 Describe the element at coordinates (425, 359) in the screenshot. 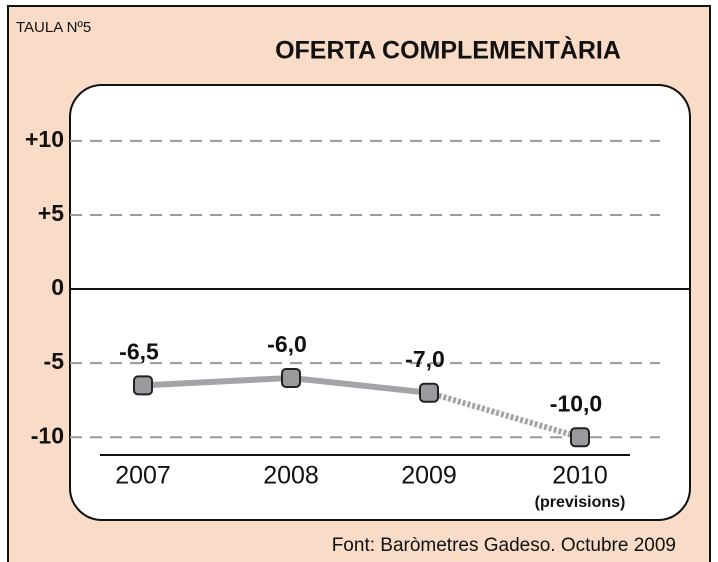

I see `value-label: -7,0` at that location.